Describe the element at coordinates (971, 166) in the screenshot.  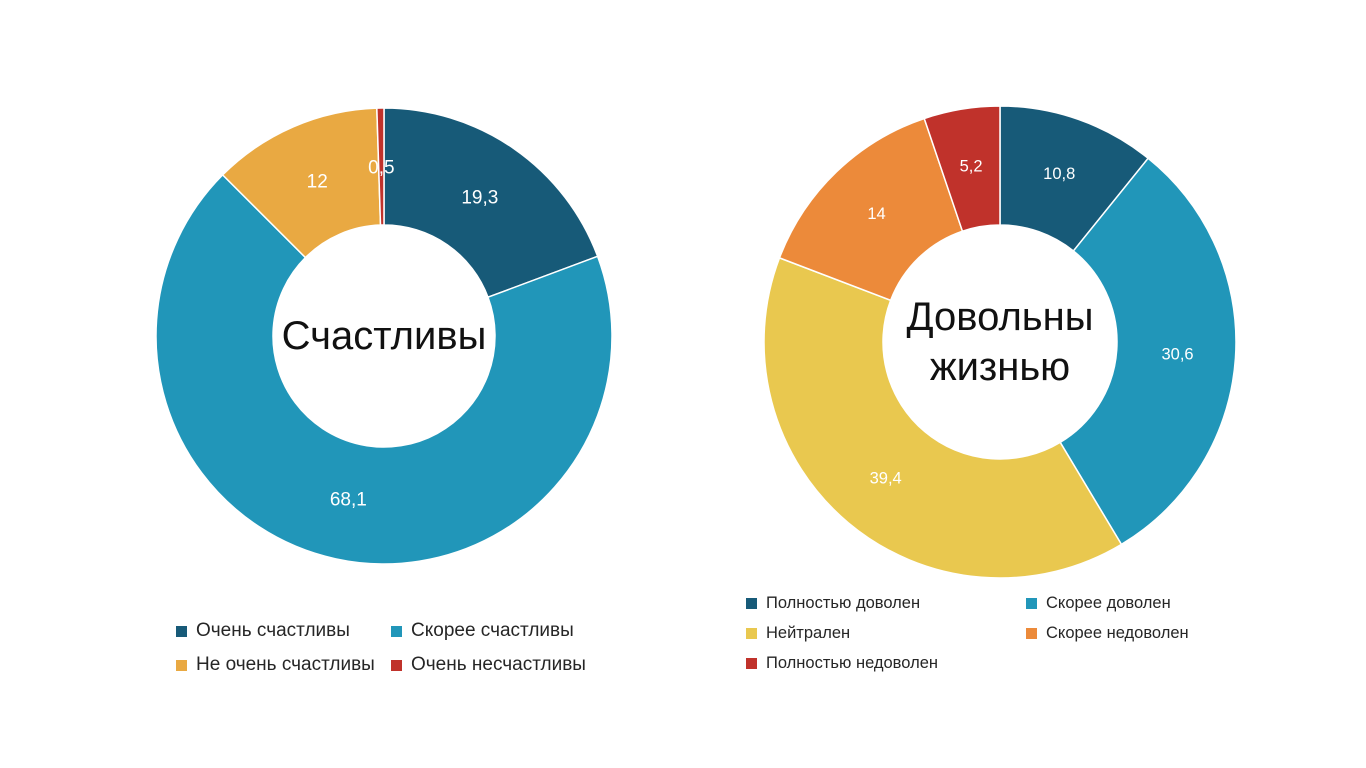
I see `life-satisfaction-value-label-5: 5,2` at that location.